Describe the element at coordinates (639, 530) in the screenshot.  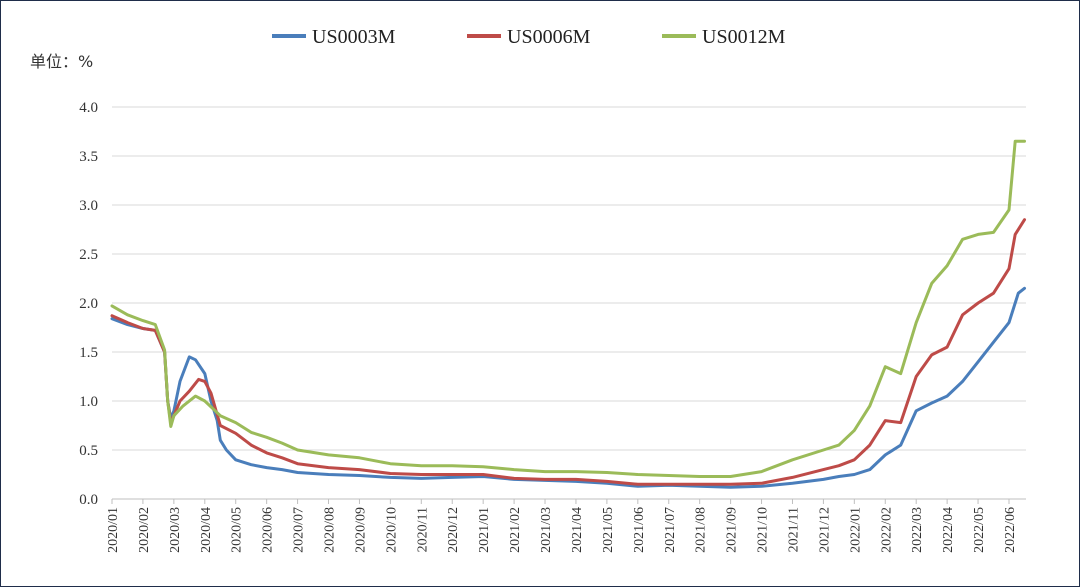
I see `x-tick-label: 2021/06` at that location.